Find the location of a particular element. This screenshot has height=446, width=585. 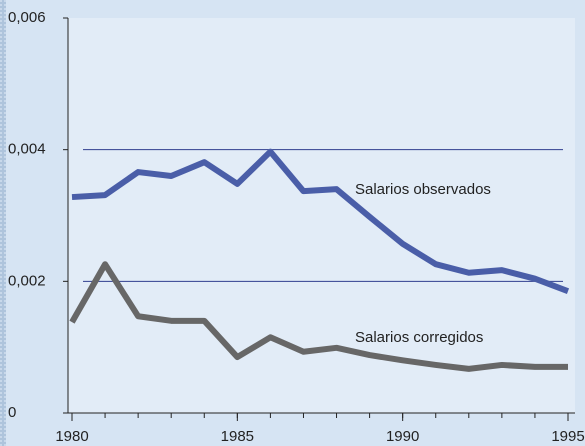

y-tick-label: 0,004 is located at coordinates (27, 149).